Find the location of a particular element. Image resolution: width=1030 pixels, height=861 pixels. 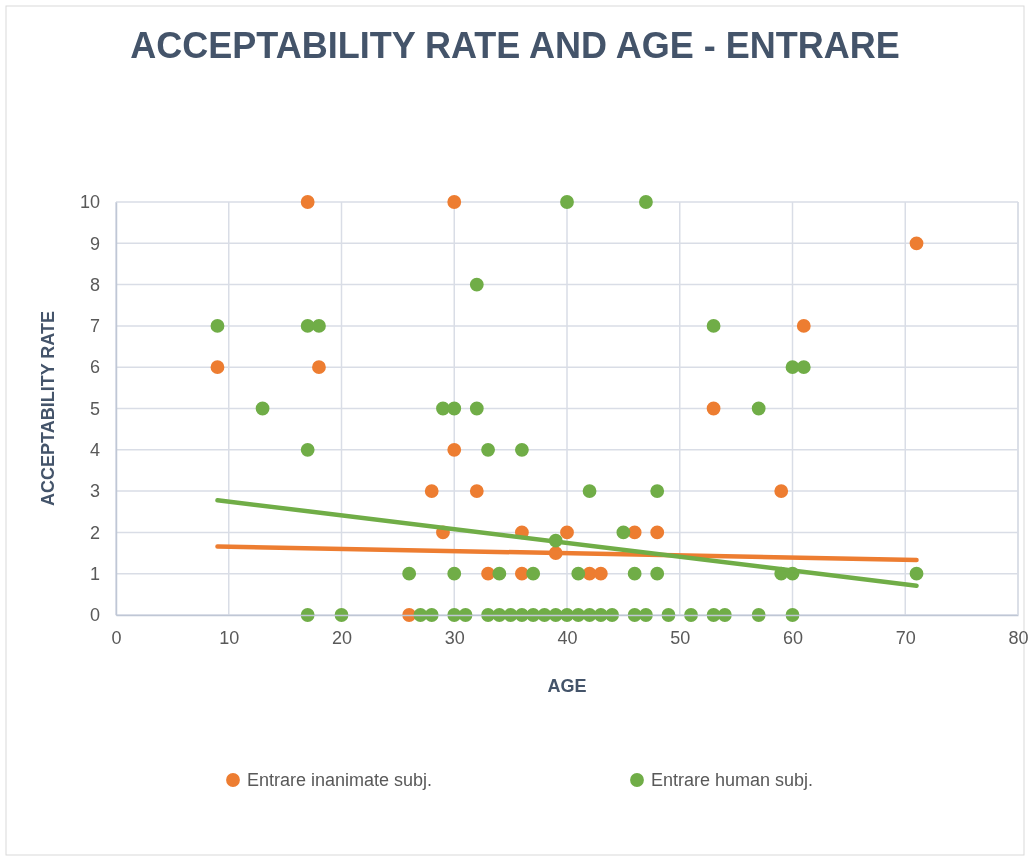

x-tick-label: 30 is located at coordinates (454, 637).